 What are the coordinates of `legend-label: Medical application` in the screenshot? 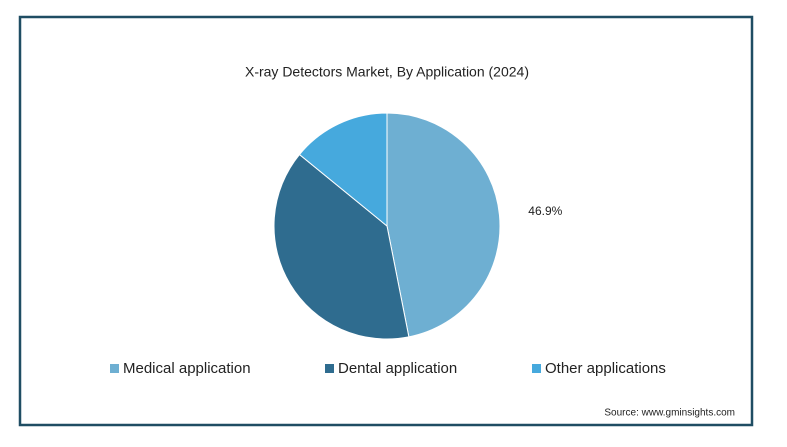 It's located at (187, 368).